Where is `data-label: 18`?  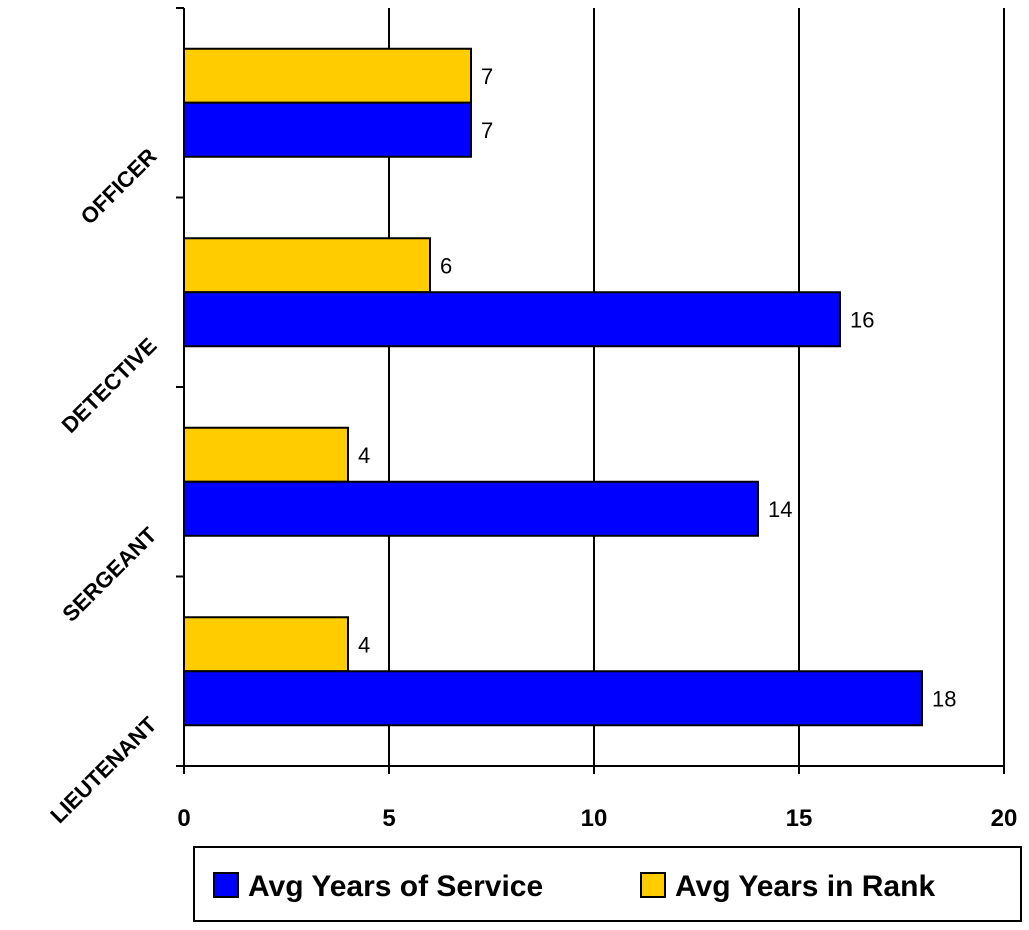 data-label: 18 is located at coordinates (944, 698).